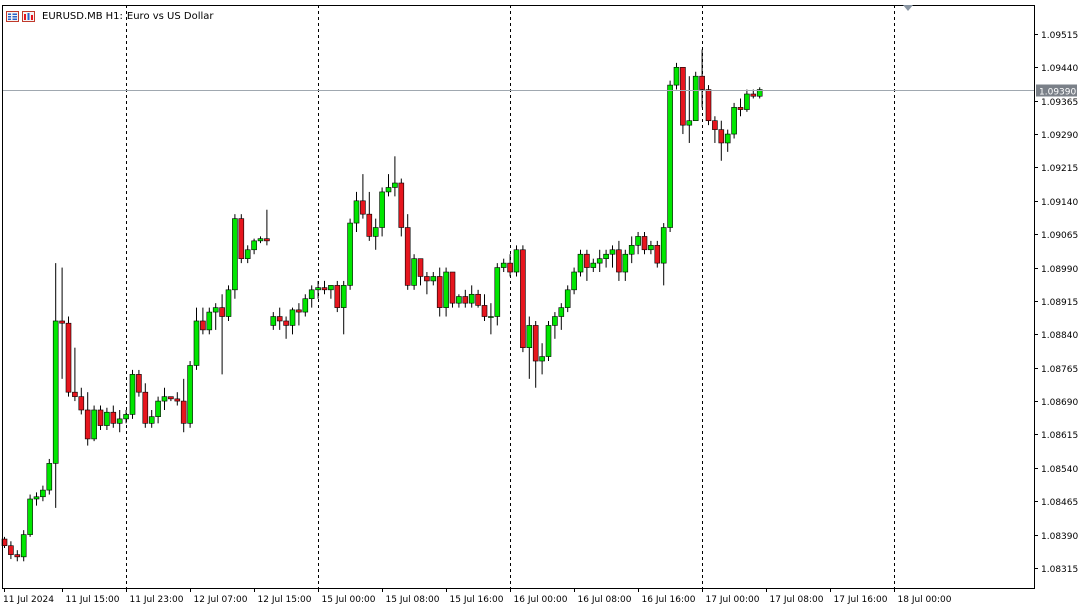  I want to click on trading-panel-icon, so click(28, 16).